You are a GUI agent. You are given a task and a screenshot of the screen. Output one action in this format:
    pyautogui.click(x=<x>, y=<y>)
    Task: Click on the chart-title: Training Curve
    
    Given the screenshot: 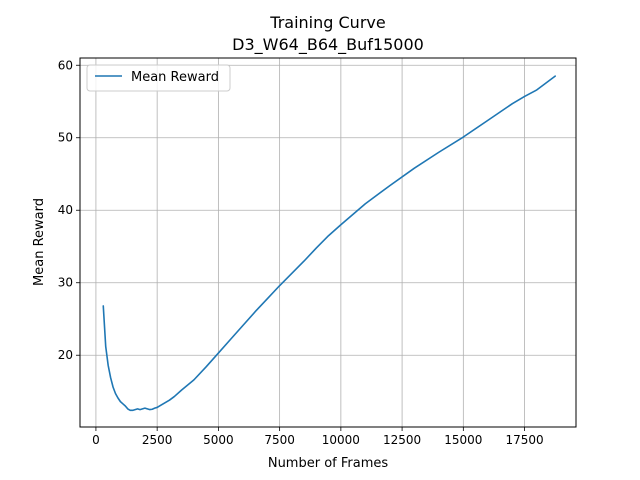 What is the action you would take?
    pyautogui.click(x=327, y=22)
    